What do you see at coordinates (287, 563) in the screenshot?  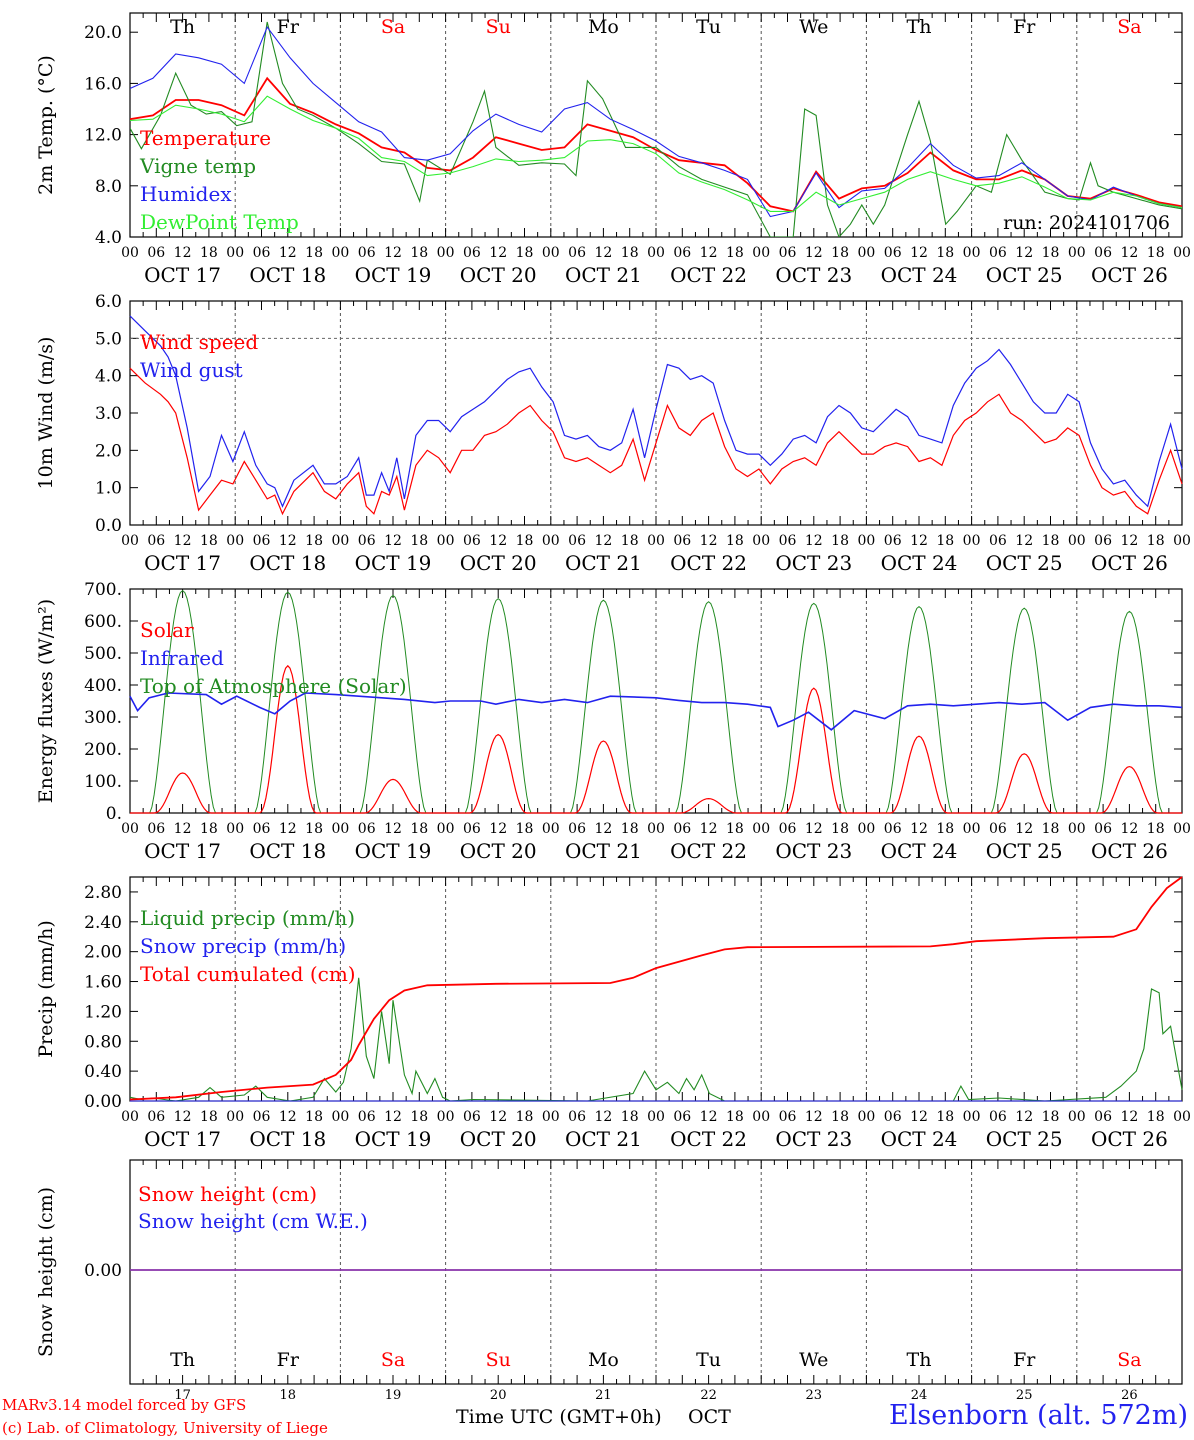 I see `date-label: OCT 18` at bounding box center [287, 563].